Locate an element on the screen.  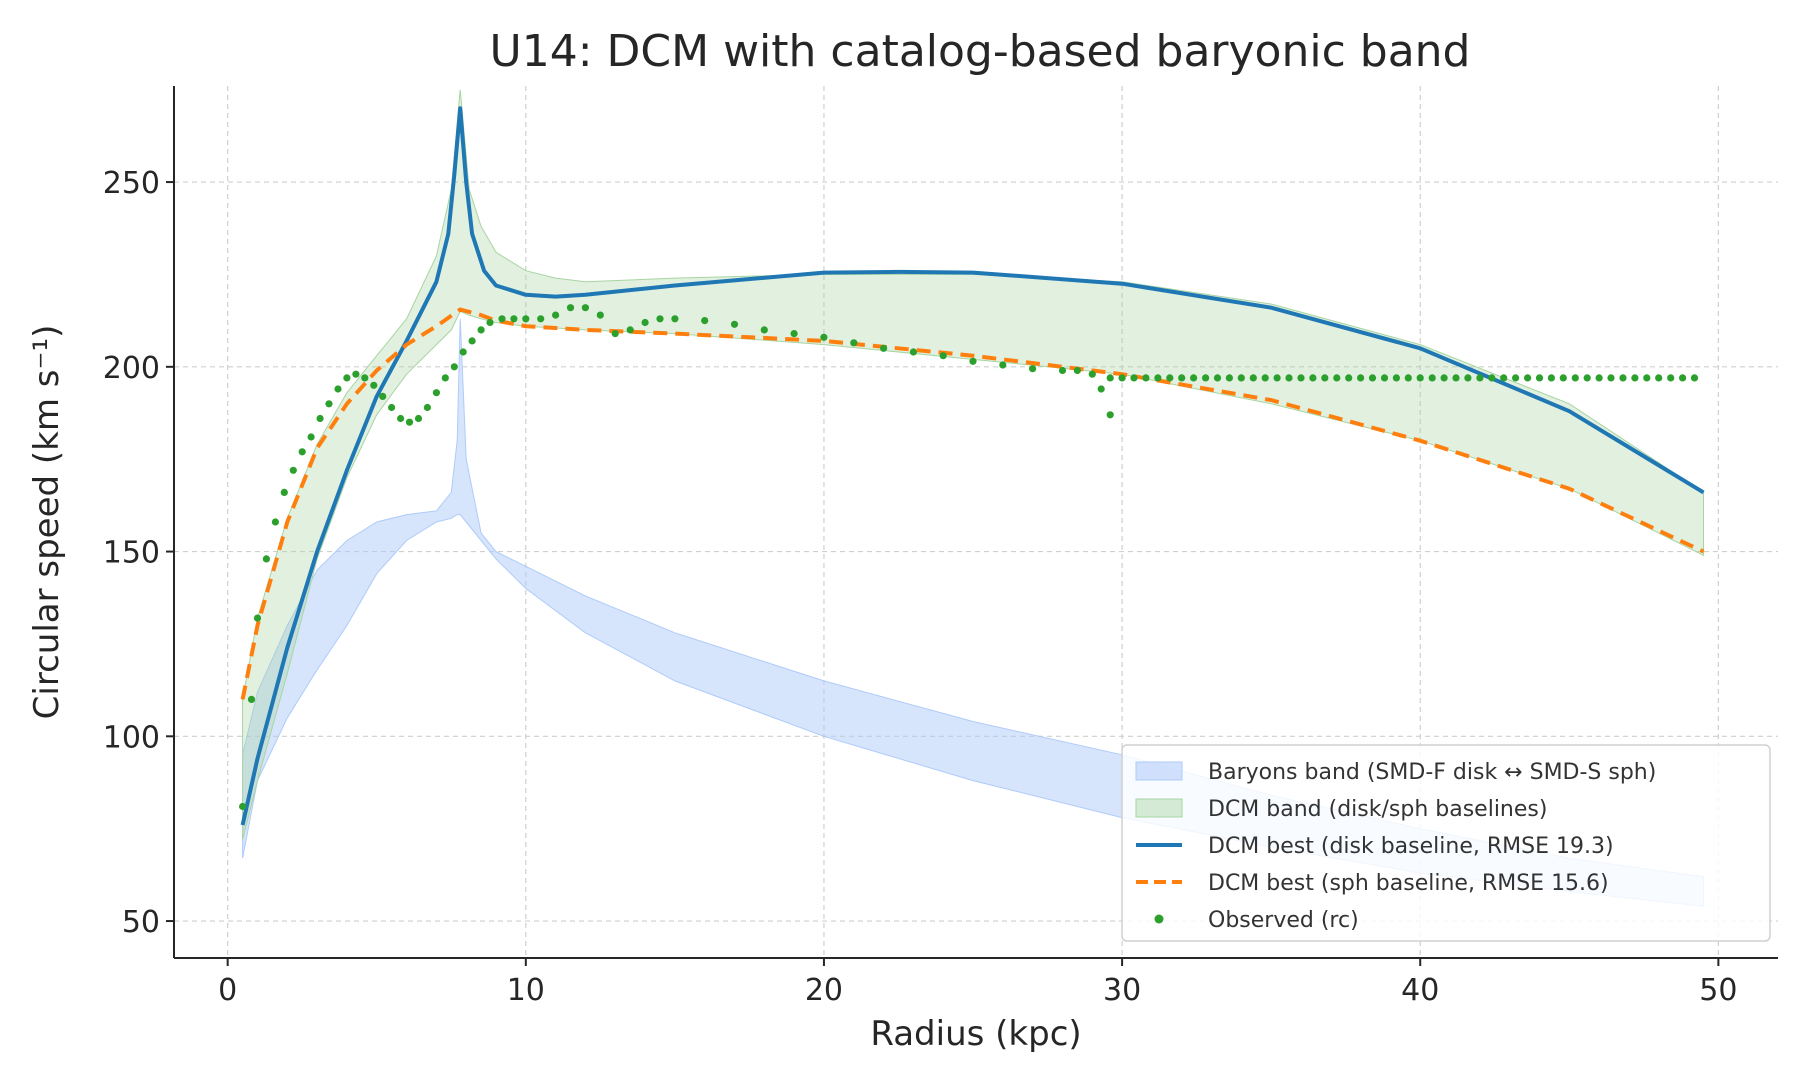
legend-label-baryons-band: Baryons band (SMD-F disk ↔ SMD-S sph) is located at coordinates (1432, 772).